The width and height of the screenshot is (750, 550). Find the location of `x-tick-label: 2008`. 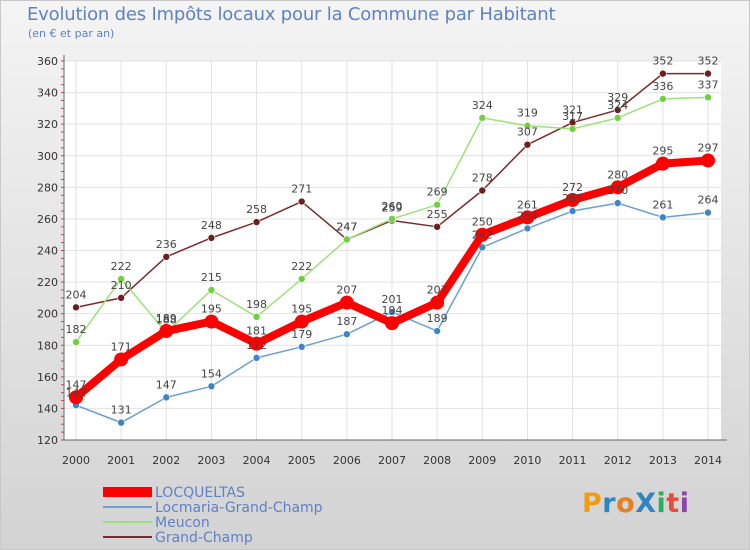

x-tick-label: 2008 is located at coordinates (437, 460).